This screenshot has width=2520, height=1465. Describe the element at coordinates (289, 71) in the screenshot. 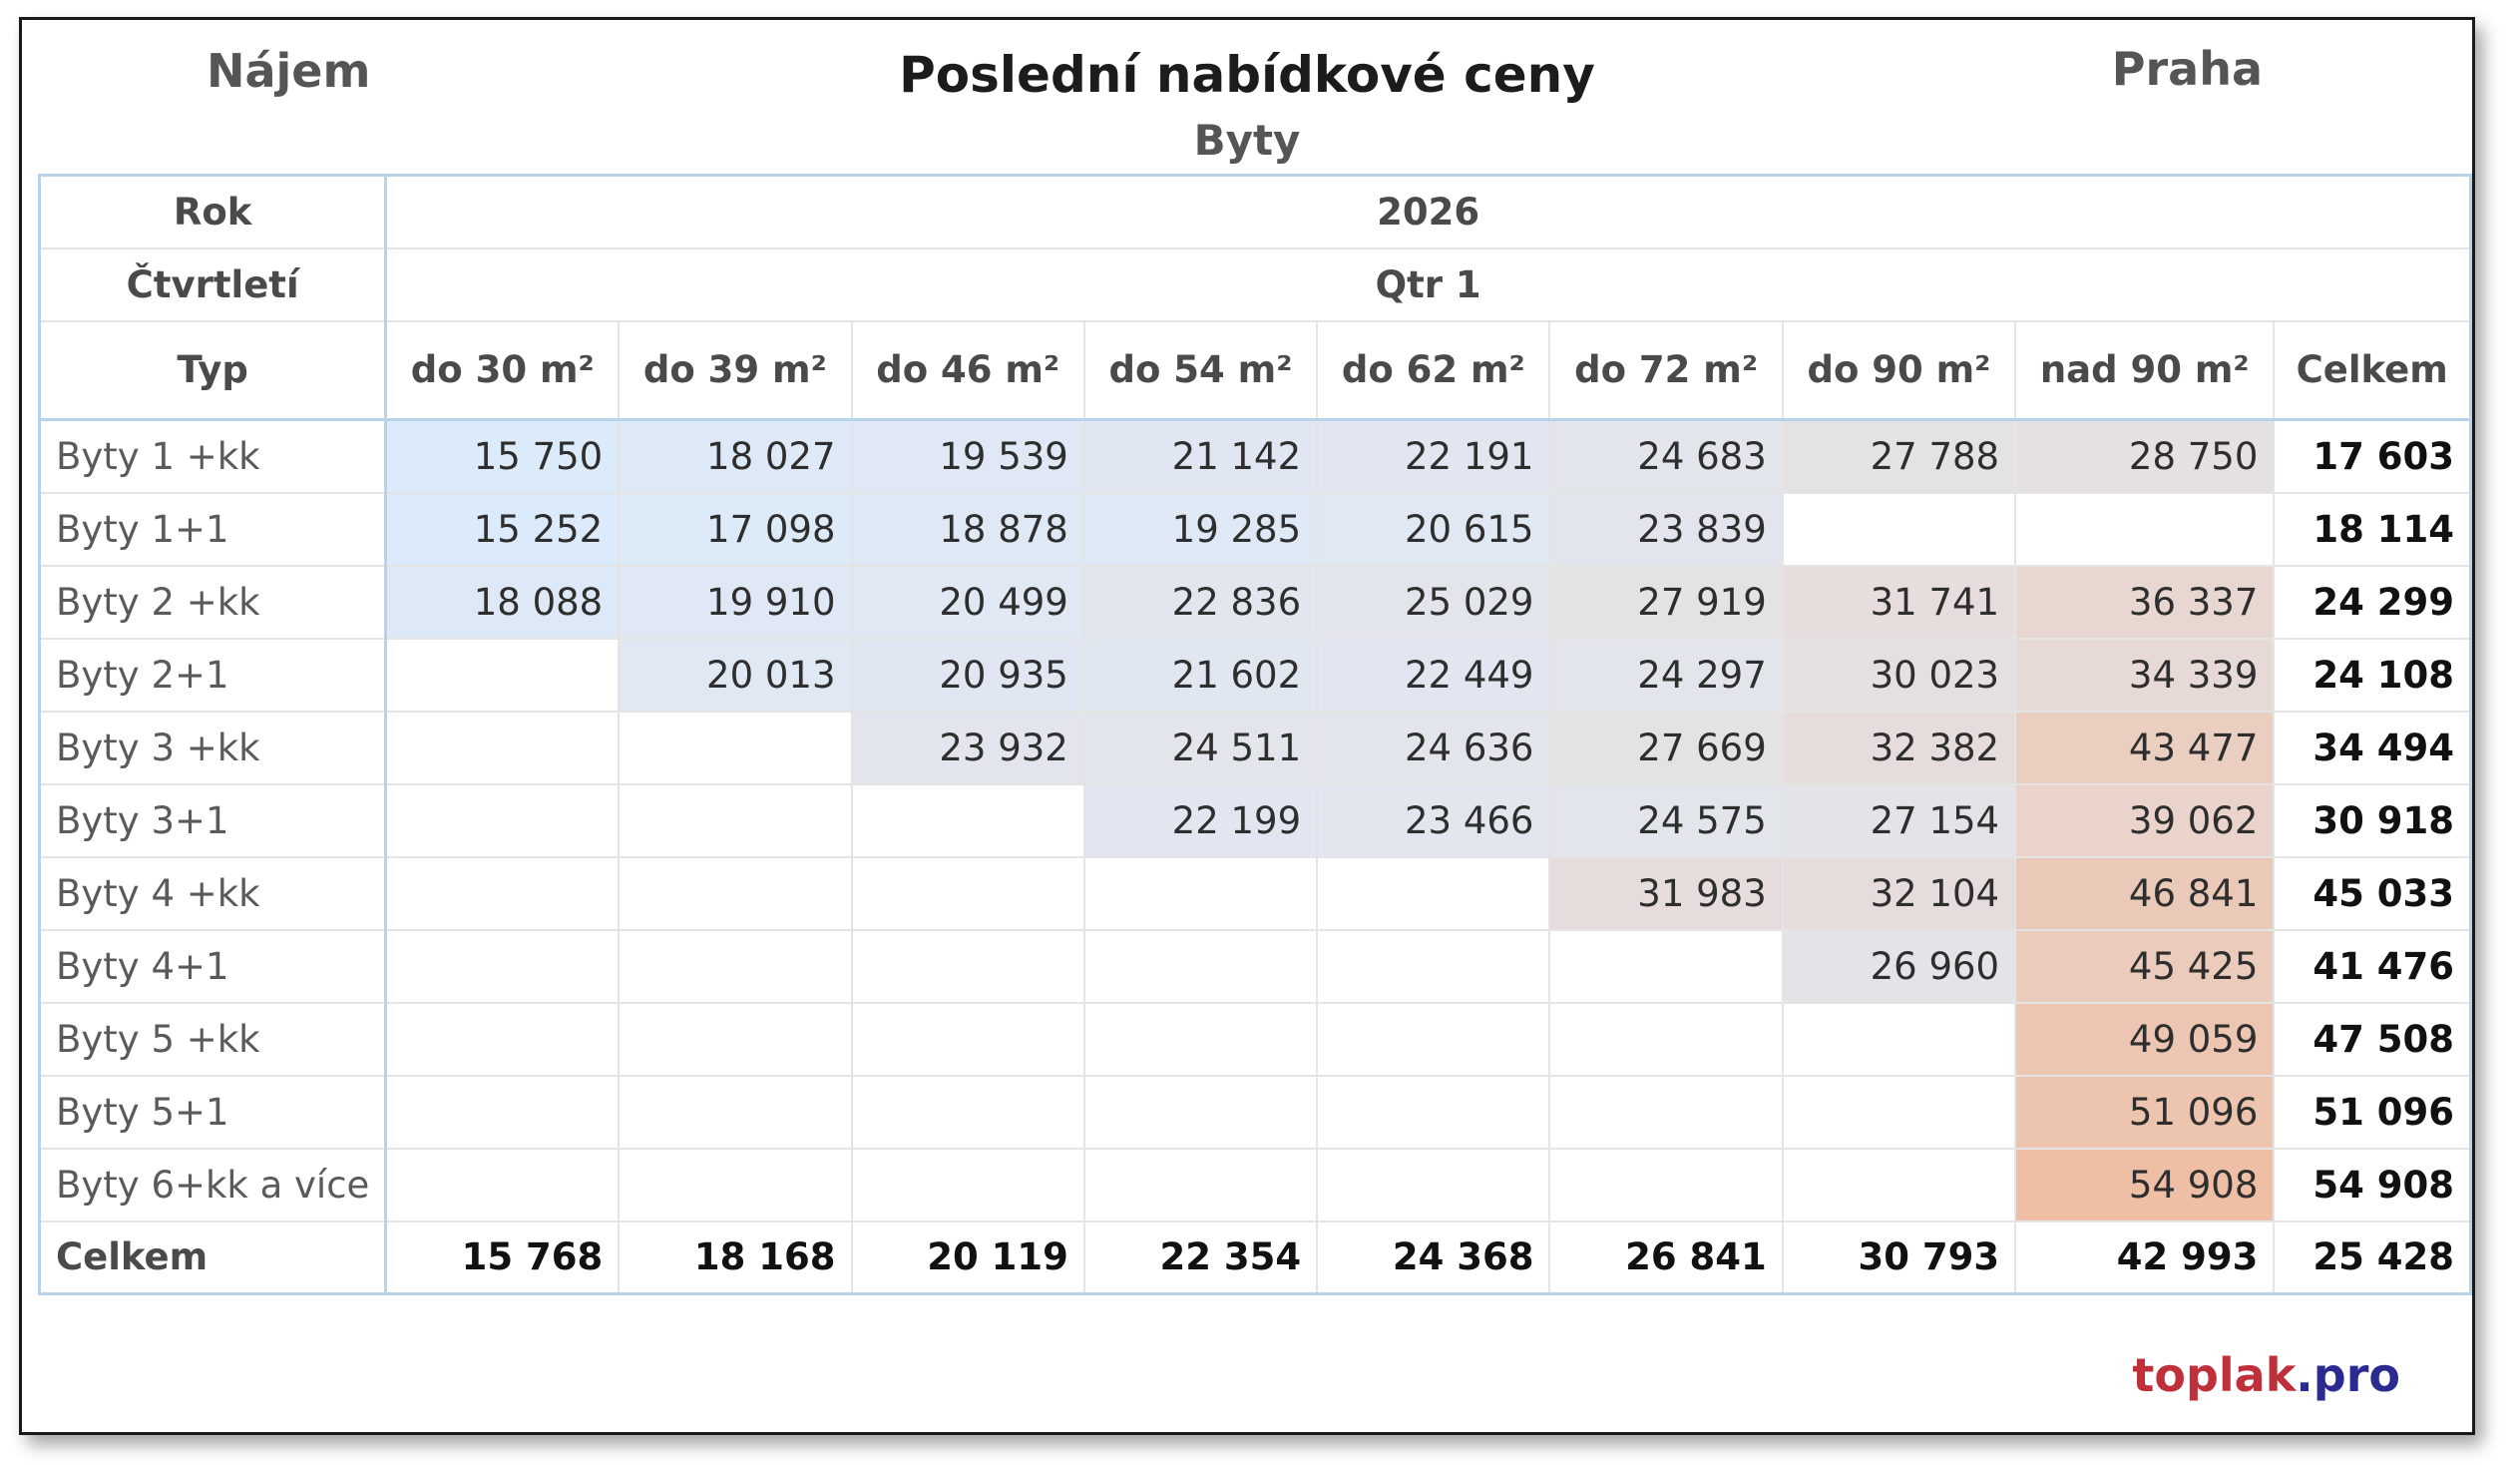

I see `rental-label: Nájem` at that location.